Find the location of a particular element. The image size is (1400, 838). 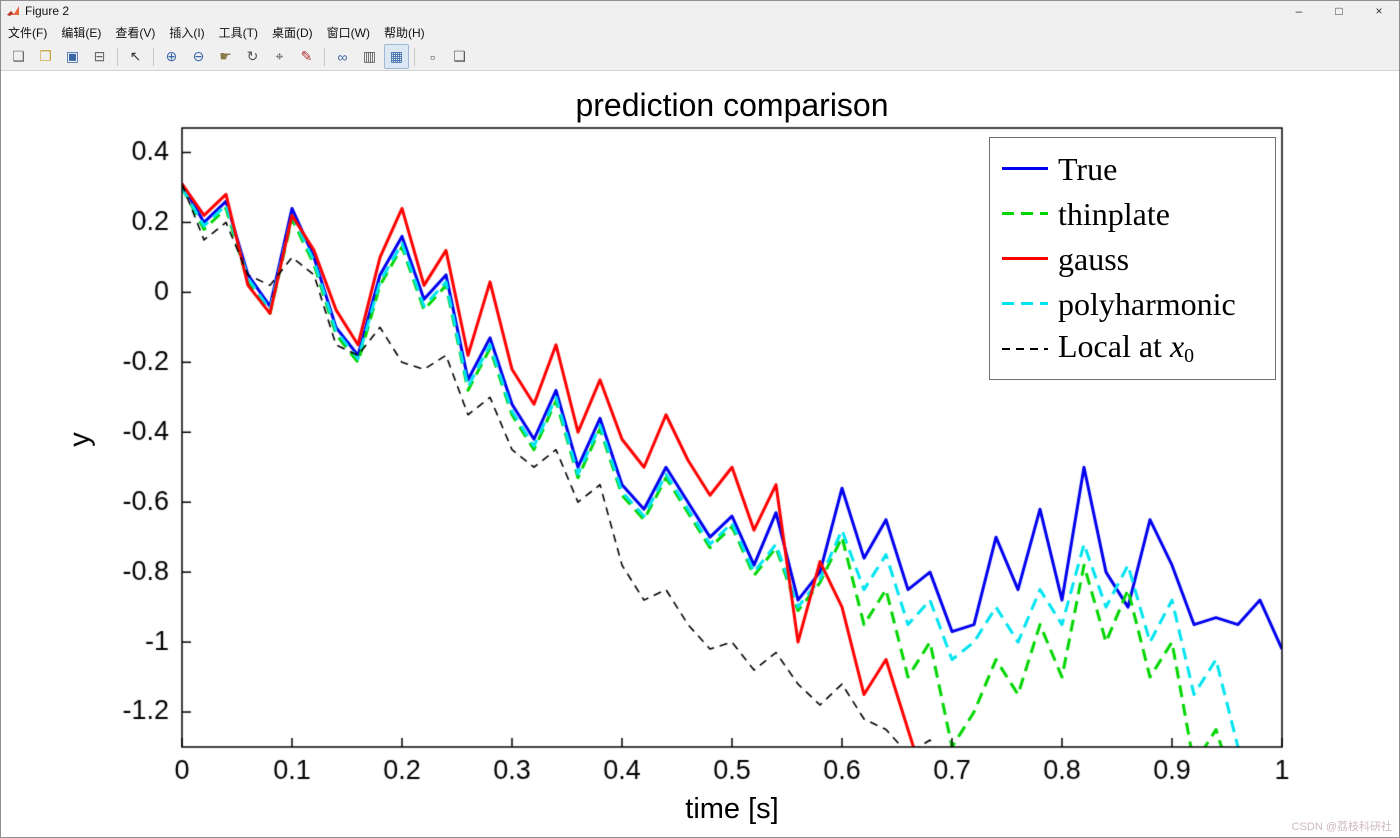

menu-edit: 编辑(E) is located at coordinates (81, 32).